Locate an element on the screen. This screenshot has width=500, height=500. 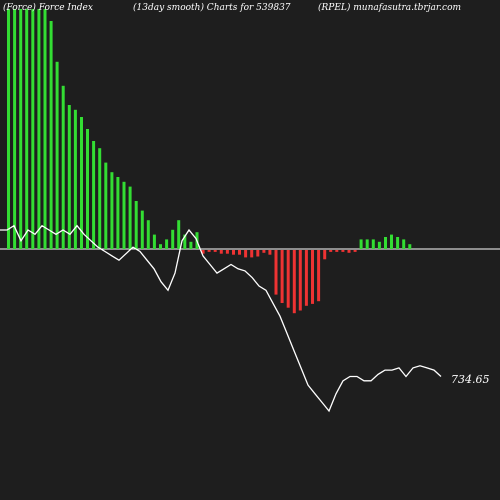
chart-header-center: (13day smooth) Charts for 539837 is located at coordinates (212, 8).